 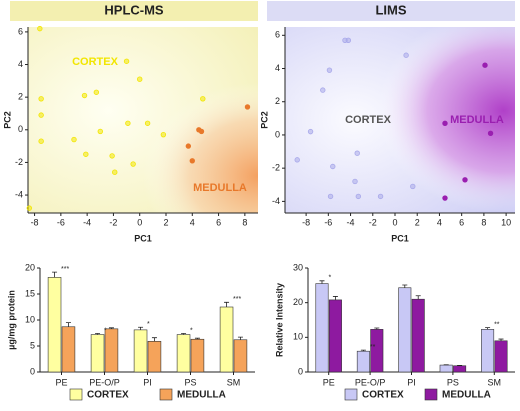 I want to click on legend-label: MEDULLA, so click(x=201, y=395).